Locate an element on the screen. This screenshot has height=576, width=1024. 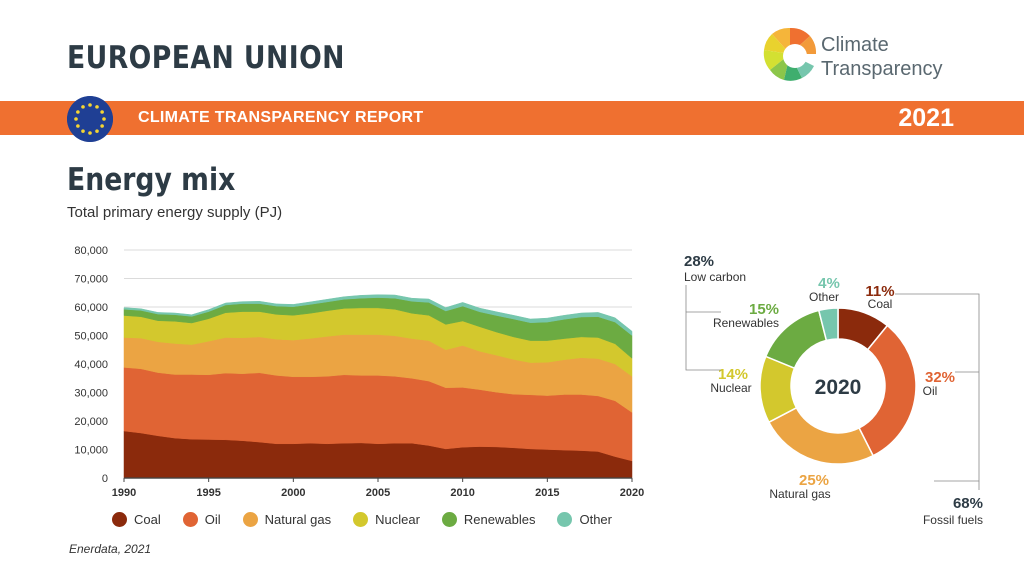
slice-percent: 32% is located at coordinates (940, 377).